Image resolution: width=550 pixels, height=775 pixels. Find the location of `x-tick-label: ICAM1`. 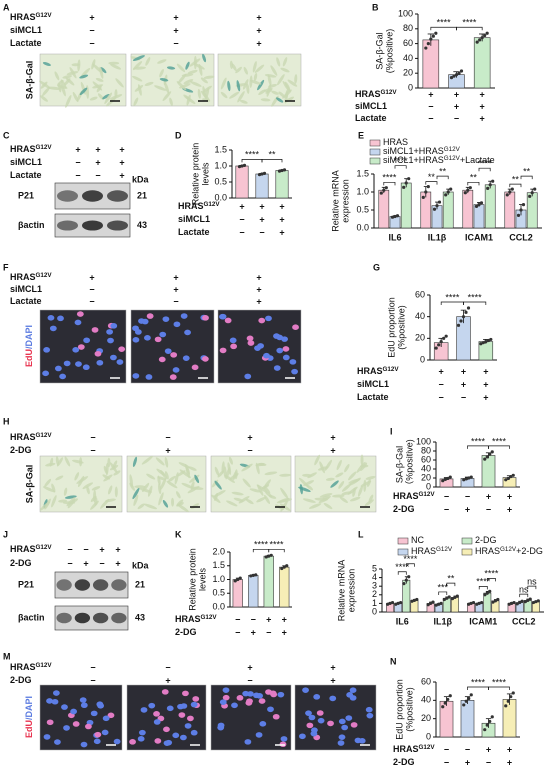

x-tick-label: ICAM1 is located at coordinates (479, 237).